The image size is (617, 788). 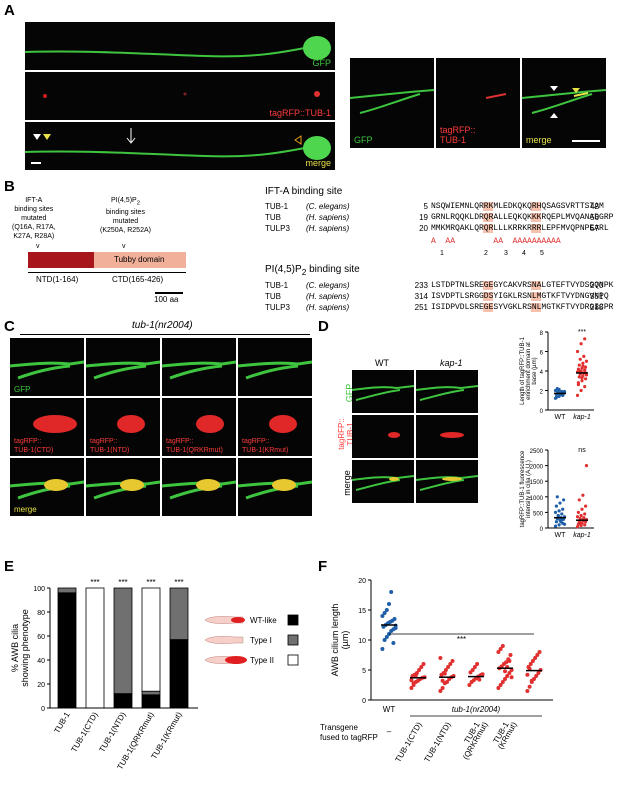 What do you see at coordinates (538, 514) in the screenshot?
I see `y-tick-label: 500` at bounding box center [538, 514].